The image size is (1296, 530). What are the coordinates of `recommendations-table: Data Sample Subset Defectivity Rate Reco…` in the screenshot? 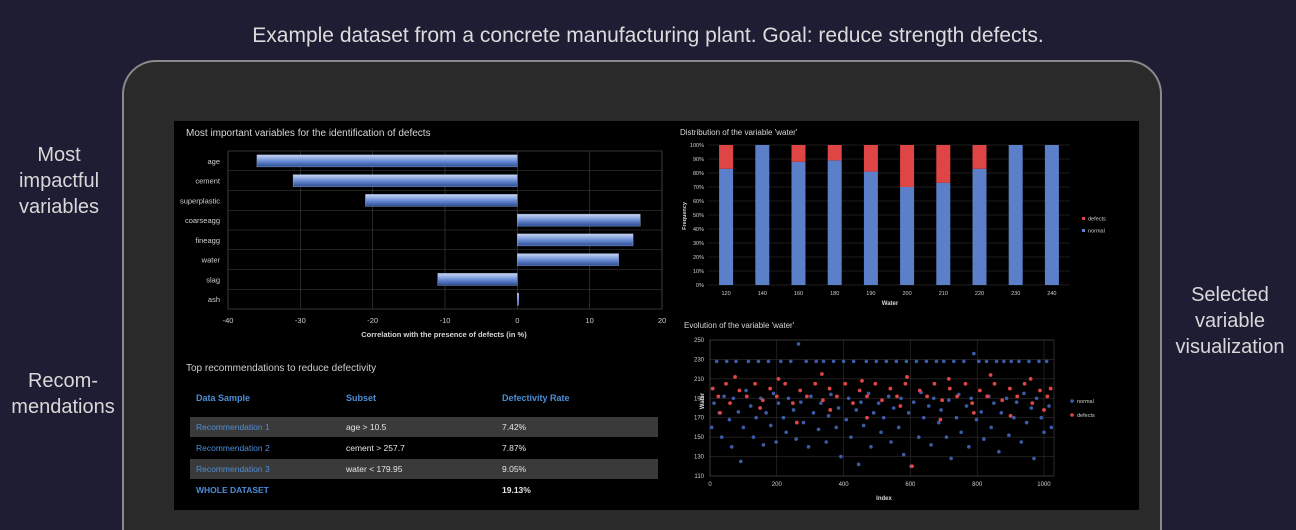 It's located at (424, 445).